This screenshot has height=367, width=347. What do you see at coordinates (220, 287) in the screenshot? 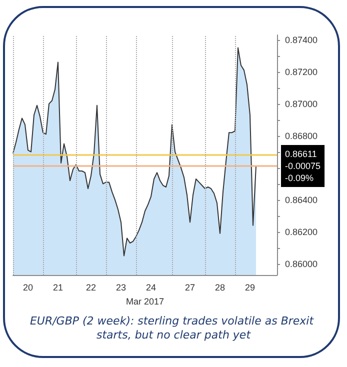
I see `x-tick-label: 28` at bounding box center [220, 287].